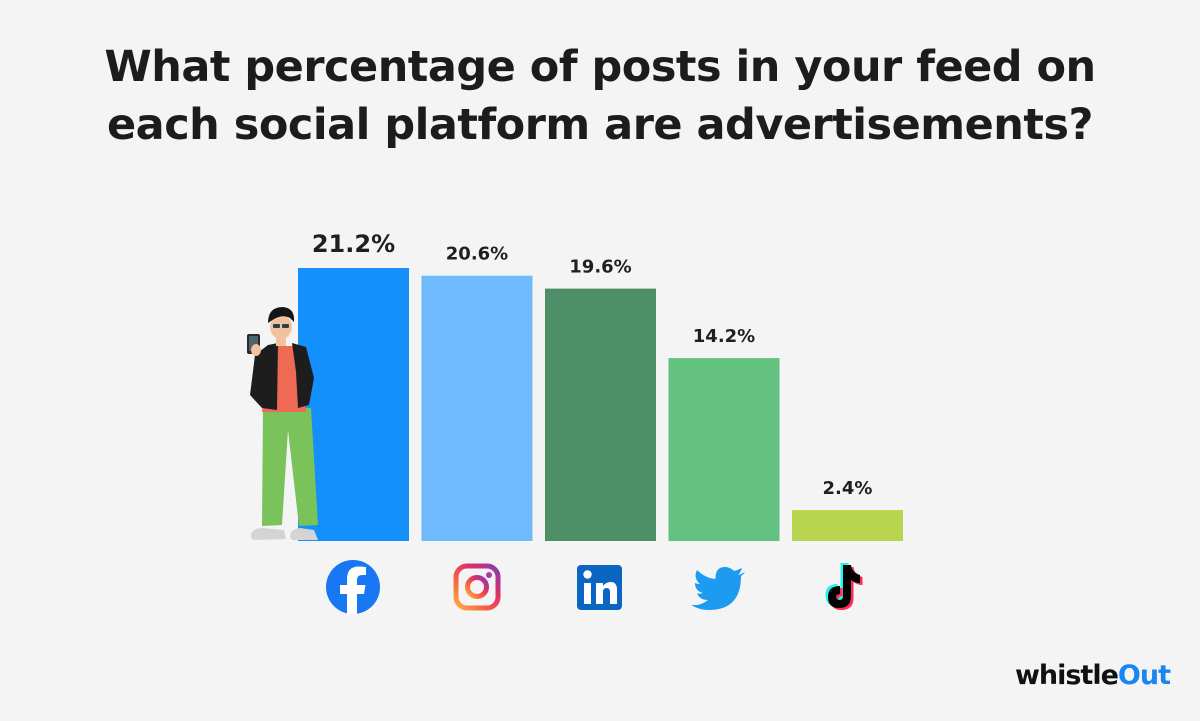 The width and height of the screenshot is (1200, 721). Describe the element at coordinates (477, 254) in the screenshot. I see `value-label-instagram: 20.6%` at that location.